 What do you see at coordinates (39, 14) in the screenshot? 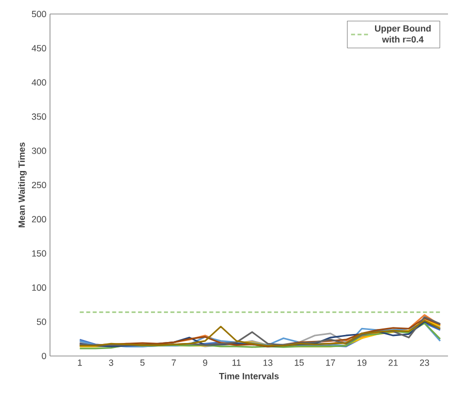
I see `y-tick-label: 500` at bounding box center [39, 14].